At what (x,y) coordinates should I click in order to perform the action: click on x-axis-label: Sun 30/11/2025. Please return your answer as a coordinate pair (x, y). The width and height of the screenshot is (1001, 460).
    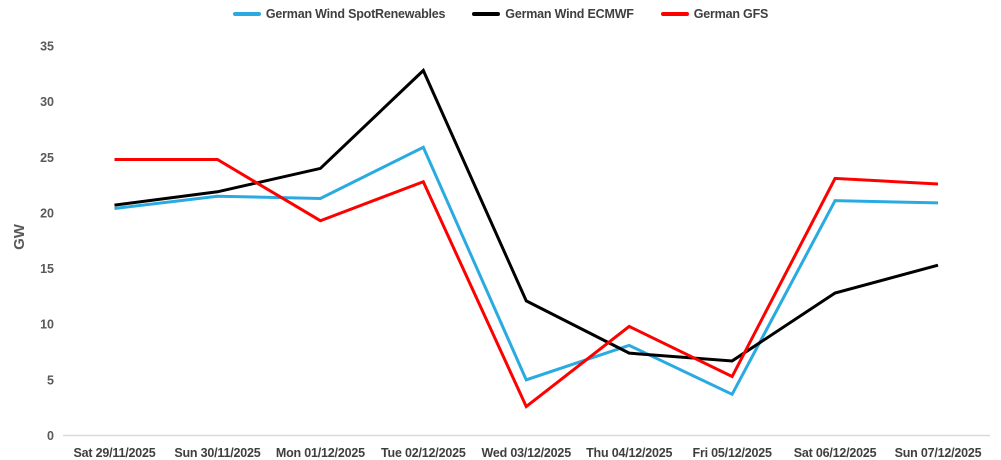
    Looking at the image, I should click on (217, 453).